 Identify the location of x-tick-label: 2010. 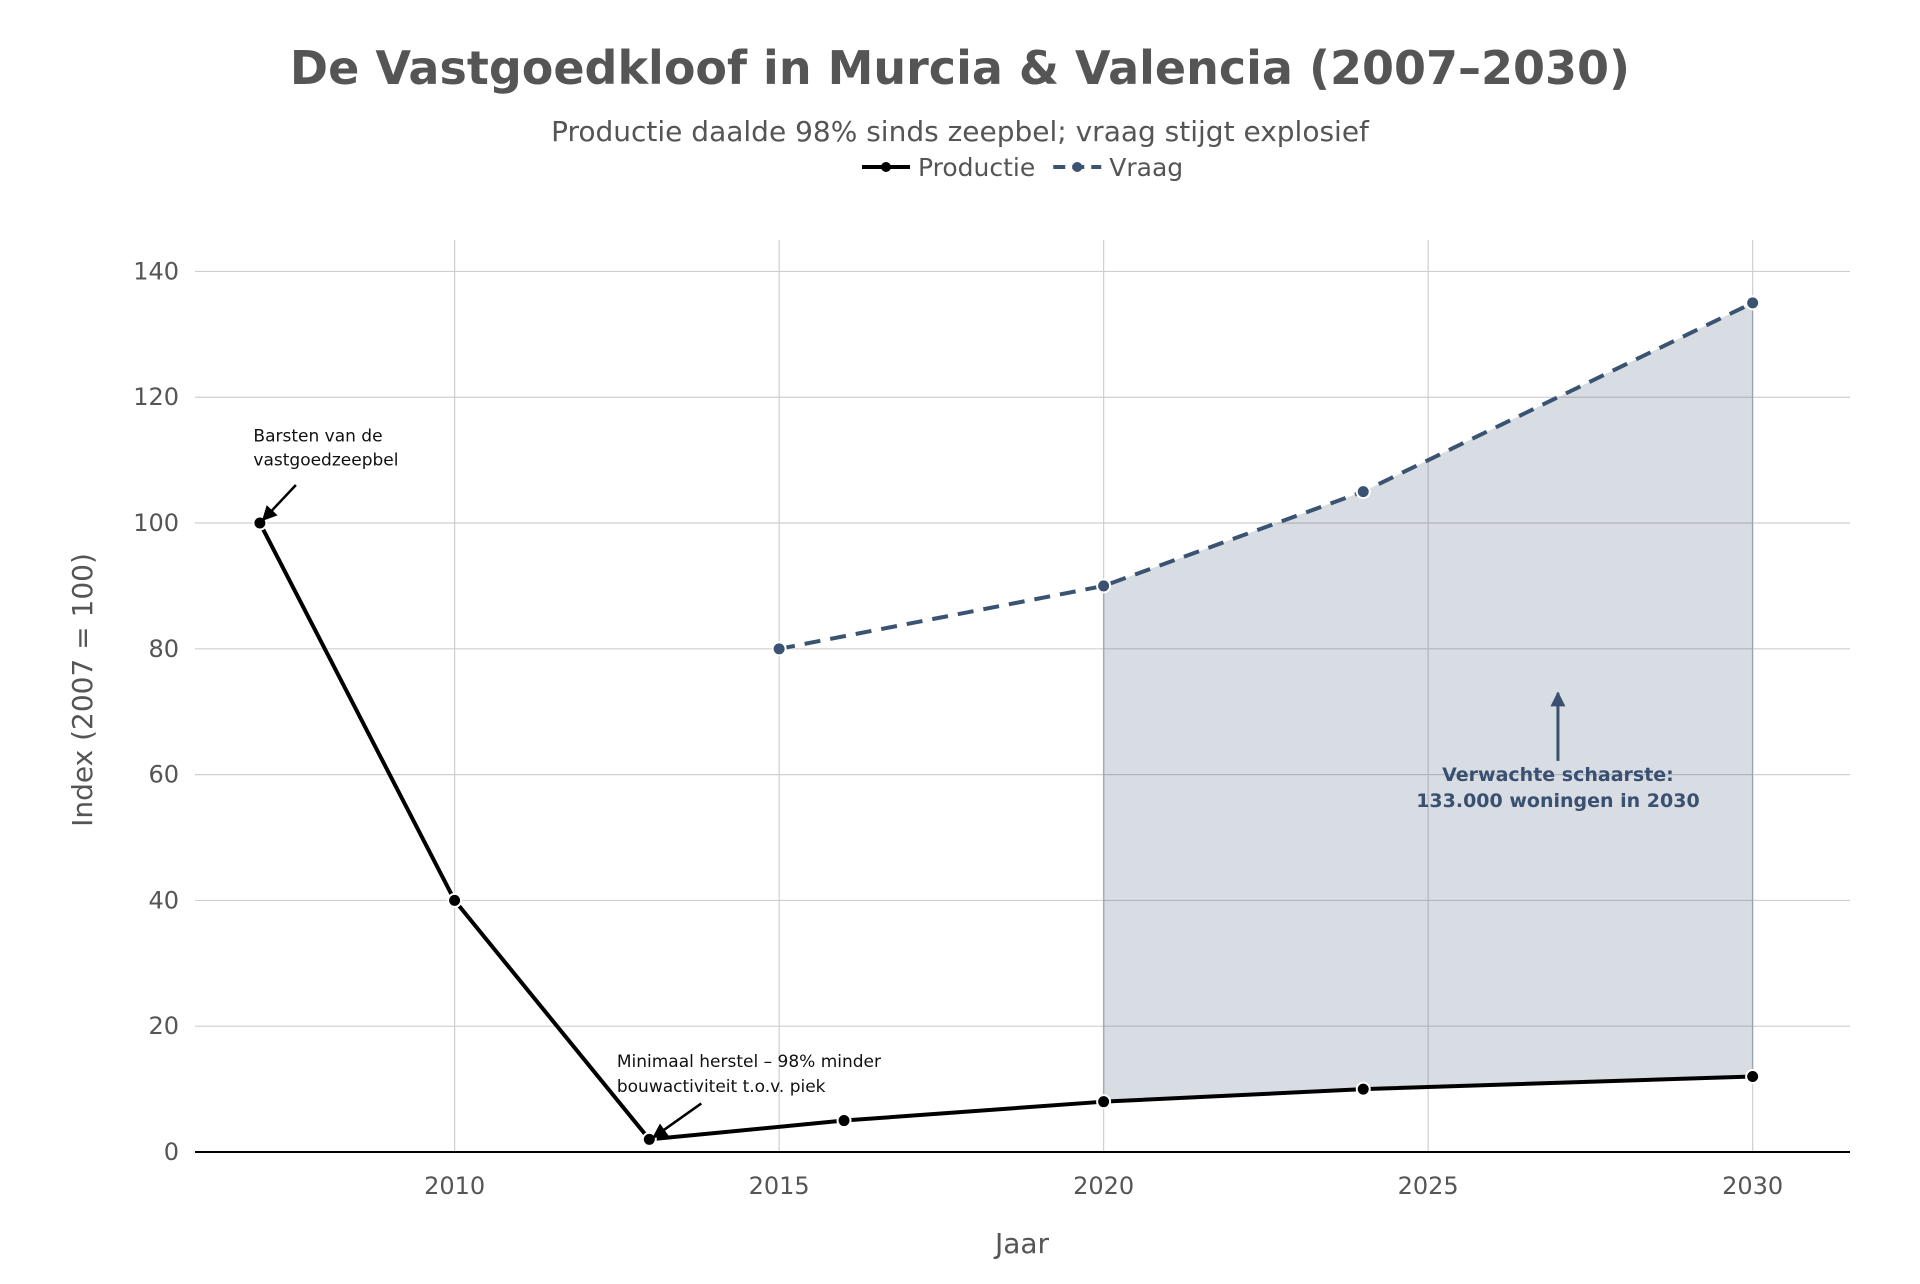
(454, 1186).